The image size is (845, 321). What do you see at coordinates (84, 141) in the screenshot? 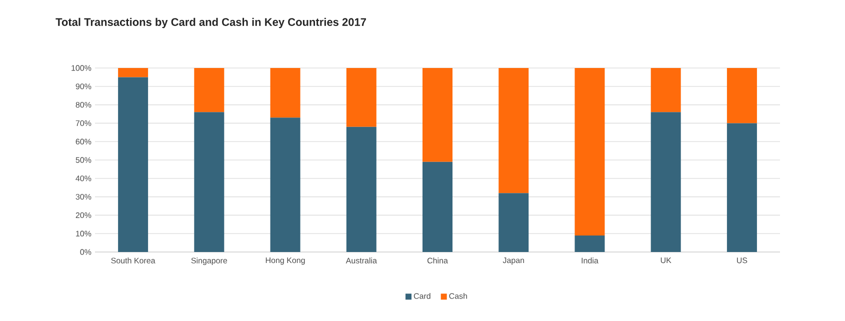
I see `y-tick-label: 60%` at bounding box center [84, 141].